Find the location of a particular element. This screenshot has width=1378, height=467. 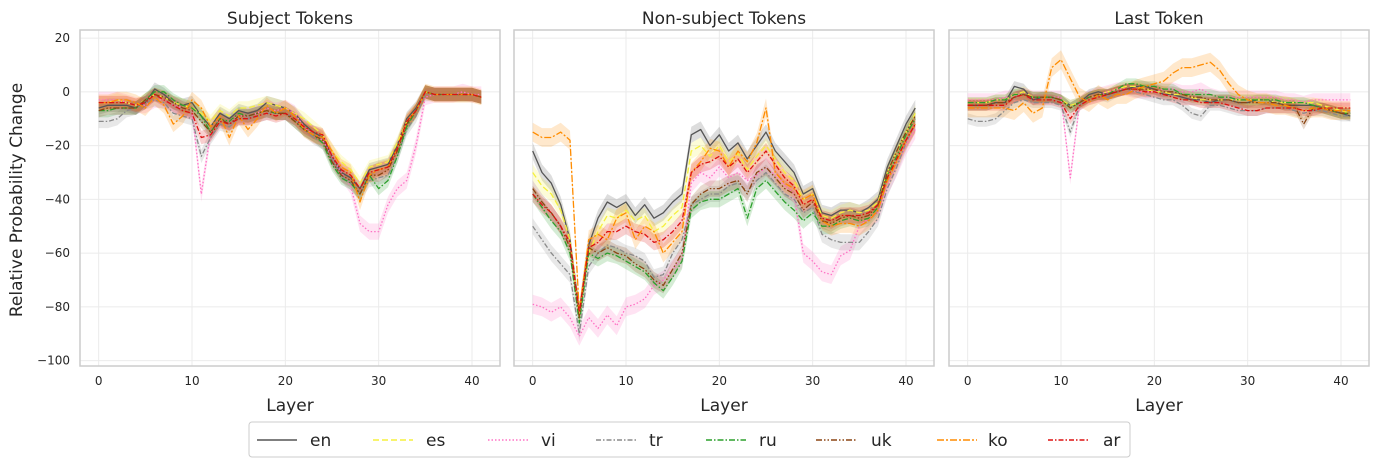

panel-title: Subject Tokens is located at coordinates (290, 19).